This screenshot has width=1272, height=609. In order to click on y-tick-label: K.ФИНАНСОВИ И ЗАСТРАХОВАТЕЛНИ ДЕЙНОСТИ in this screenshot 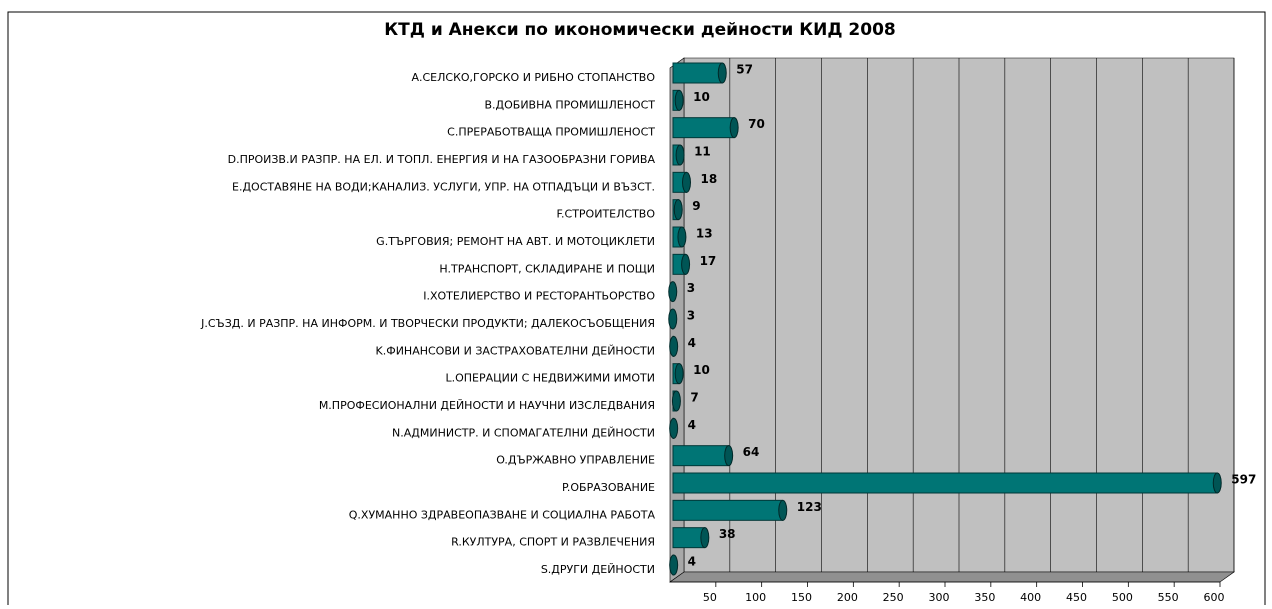, I will do `click(515, 350)`.